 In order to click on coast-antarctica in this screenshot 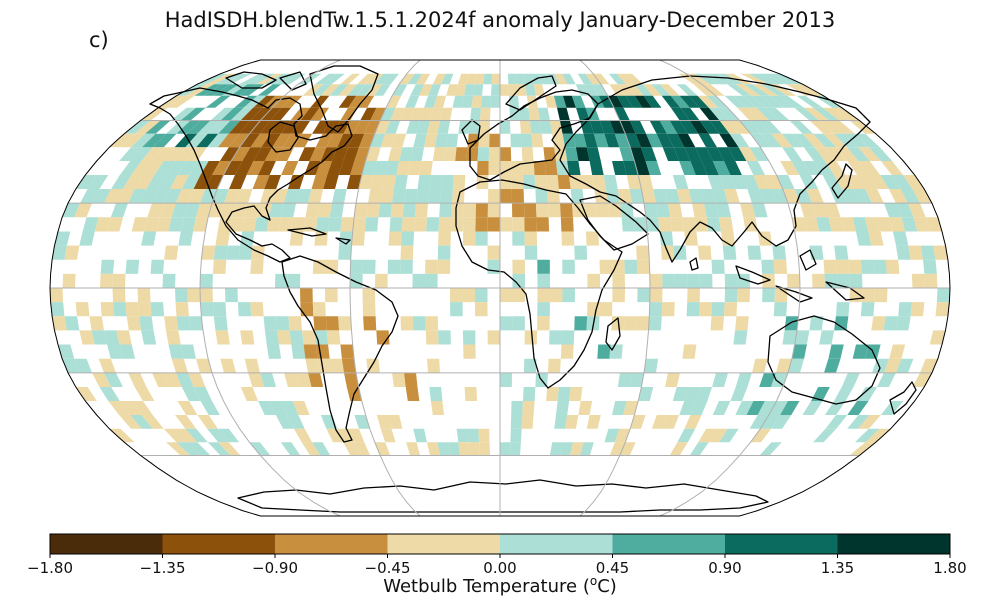, I will do `click(503, 496)`.